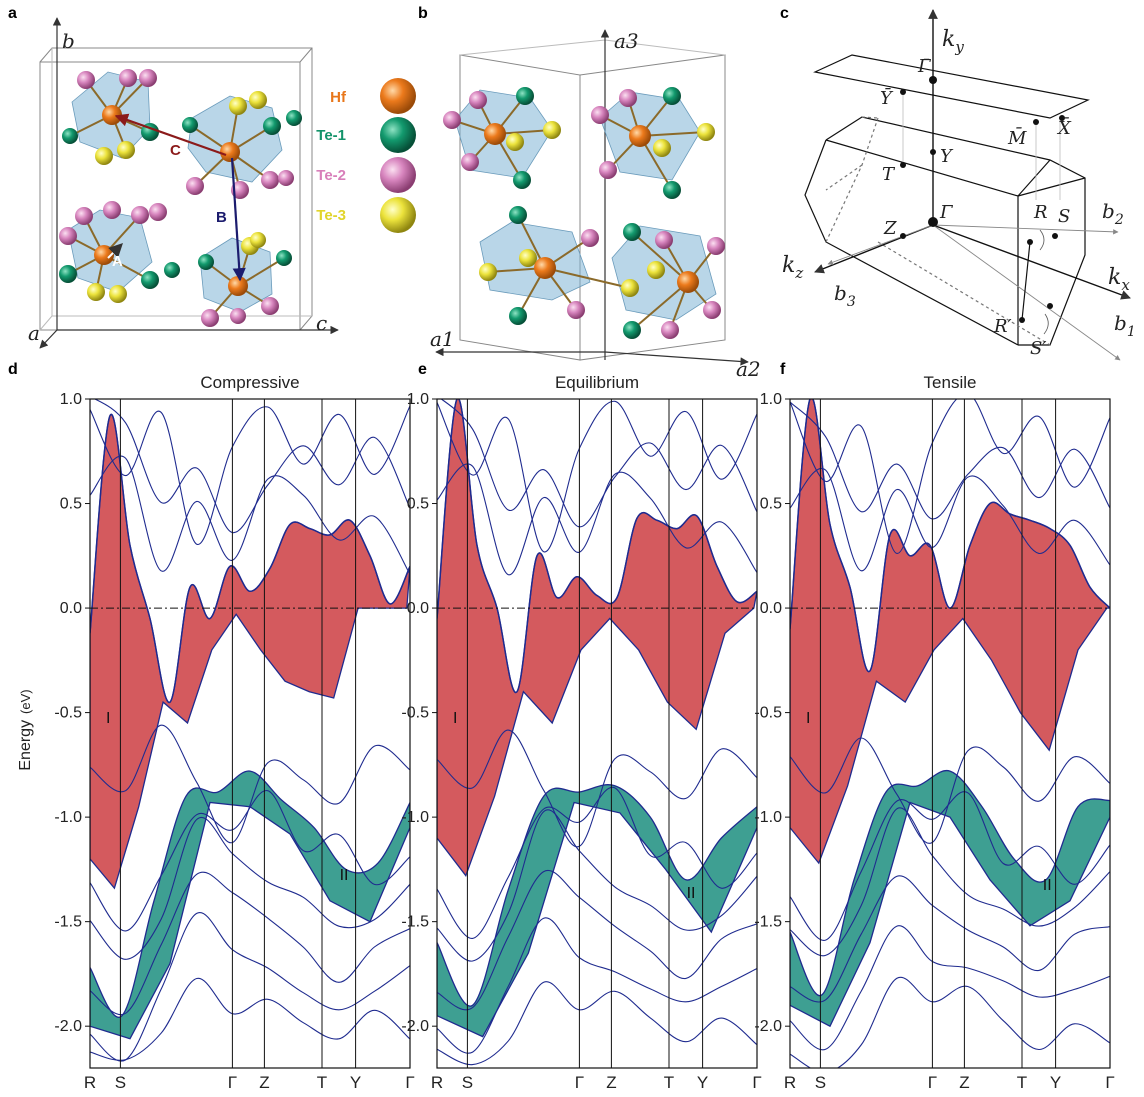 Image resolution: width=1144 pixels, height=1097 pixels. Describe the element at coordinates (947, 156) in the screenshot. I see `y-point-label: Y` at that location.